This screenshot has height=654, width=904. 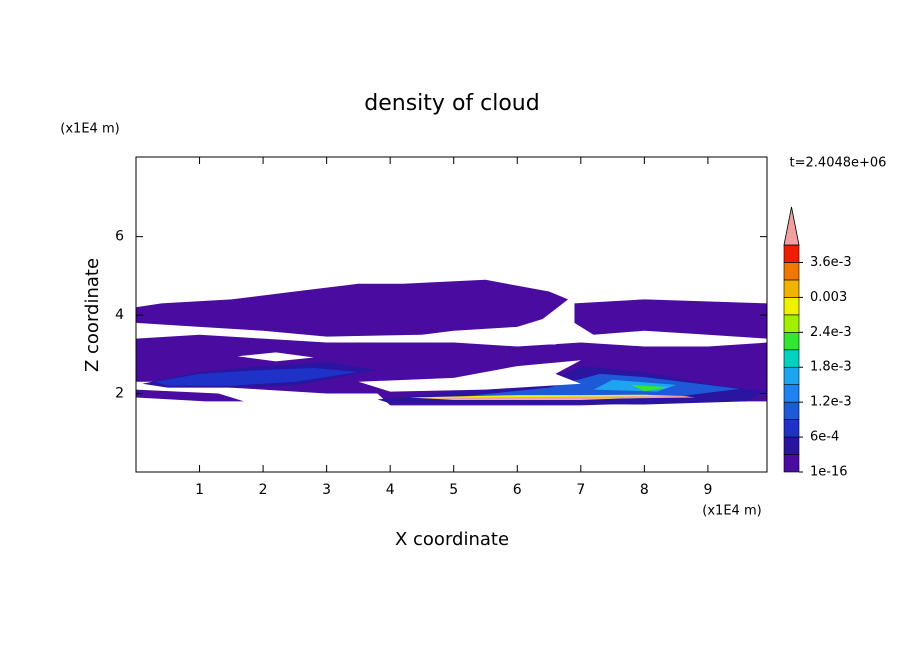 I want to click on colorbar-over, so click(x=791, y=226).